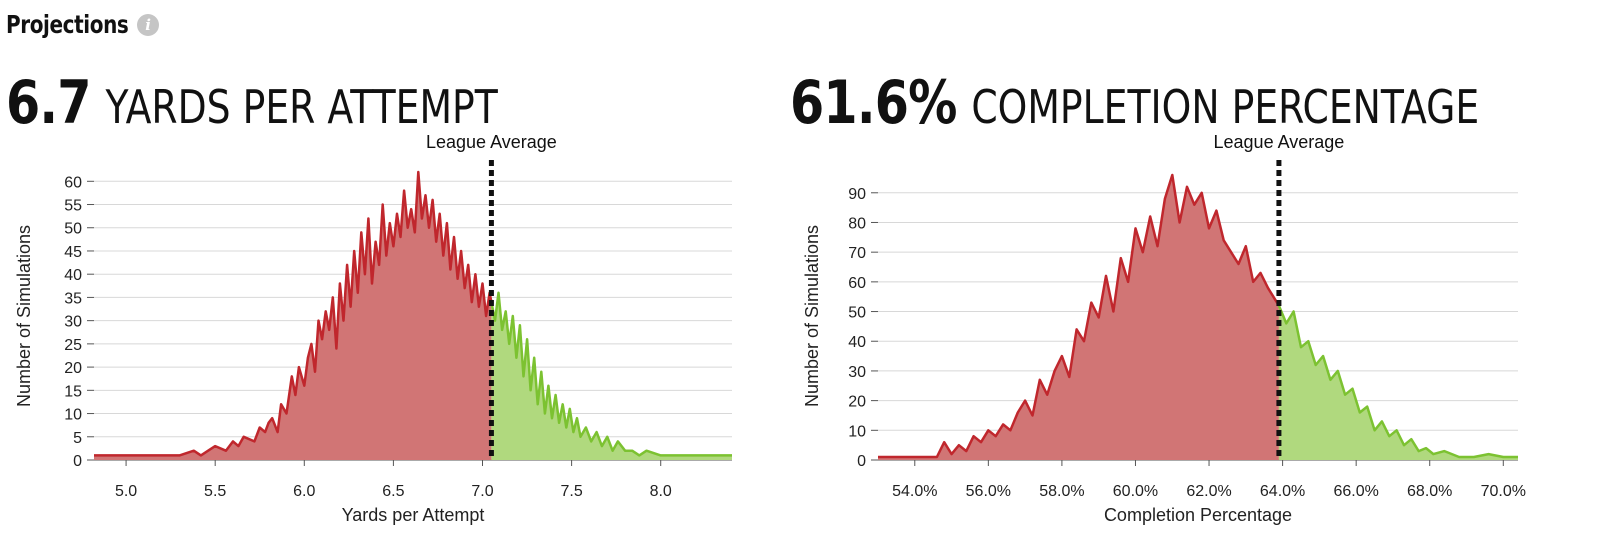 This screenshot has height=545, width=1600. What do you see at coordinates (857, 194) in the screenshot?
I see `y-tick-label: 90` at bounding box center [857, 194].